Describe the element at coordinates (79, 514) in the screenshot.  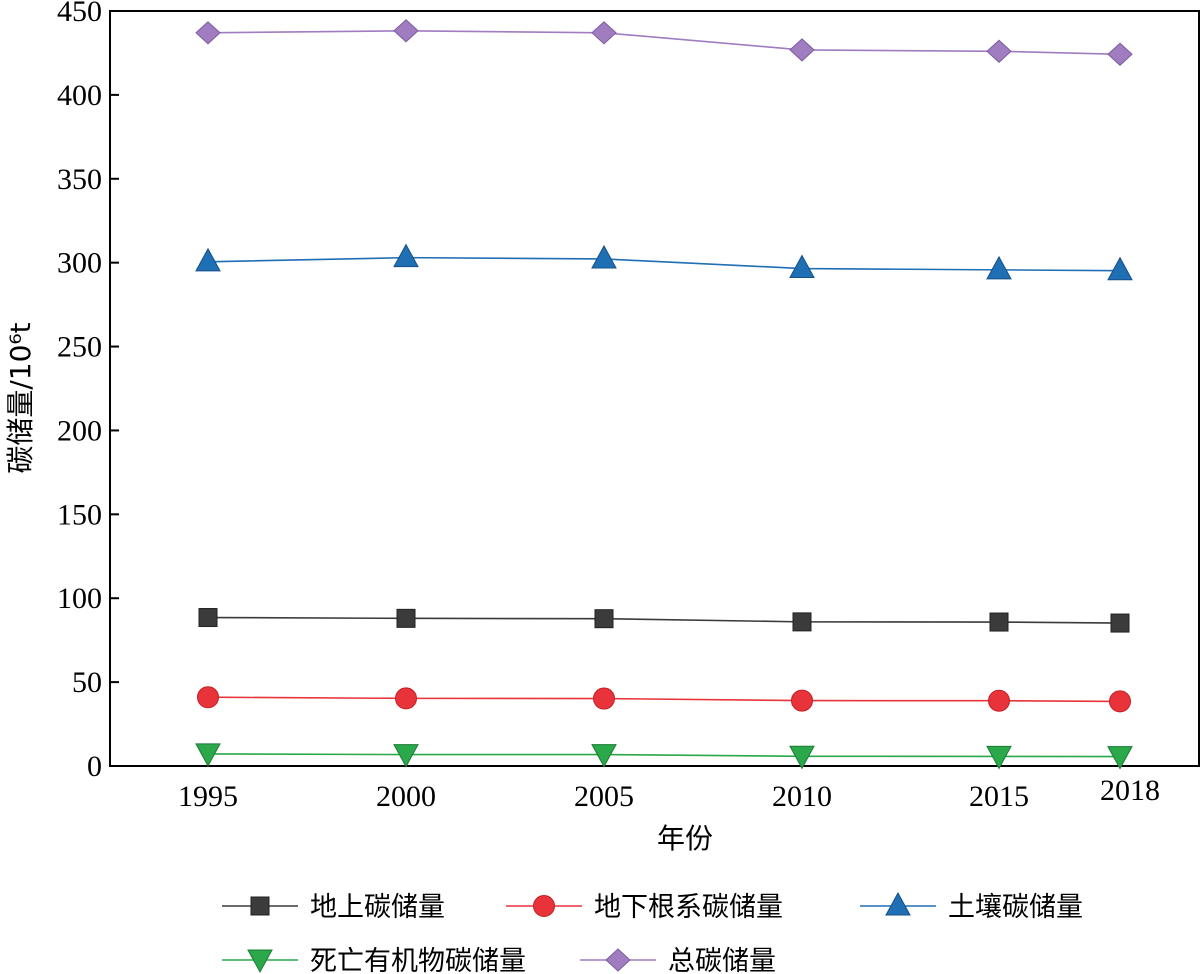
I see `y-tick-label: 150` at that location.